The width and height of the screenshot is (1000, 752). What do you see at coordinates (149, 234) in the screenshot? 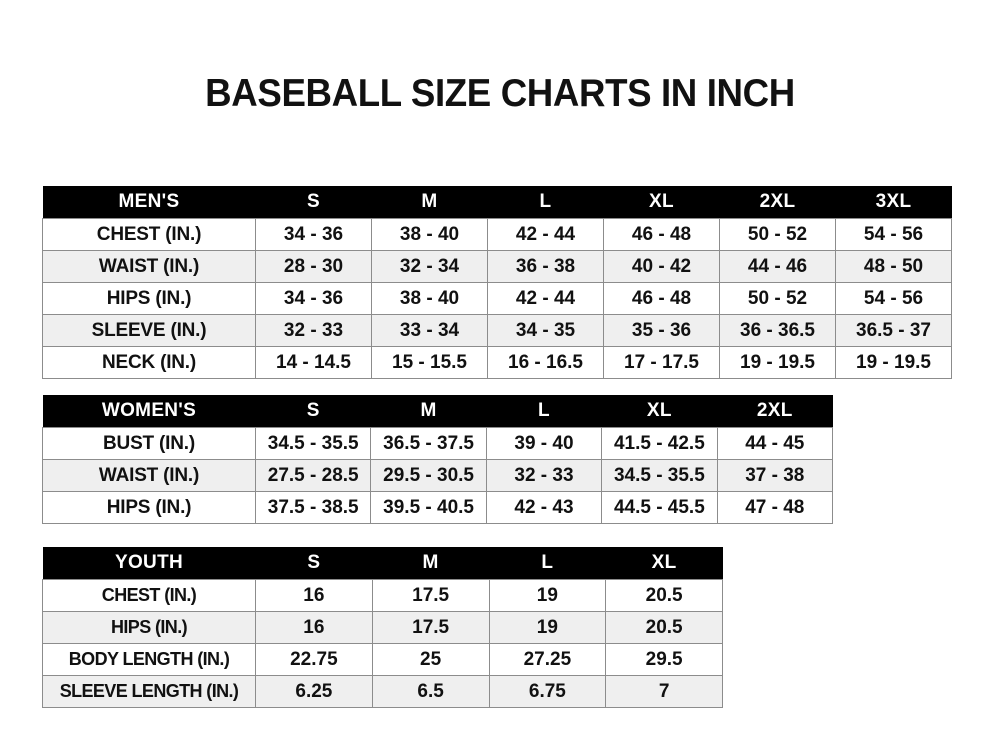
I see `mens-row-label: CHEST (IN.)` at bounding box center [149, 234].